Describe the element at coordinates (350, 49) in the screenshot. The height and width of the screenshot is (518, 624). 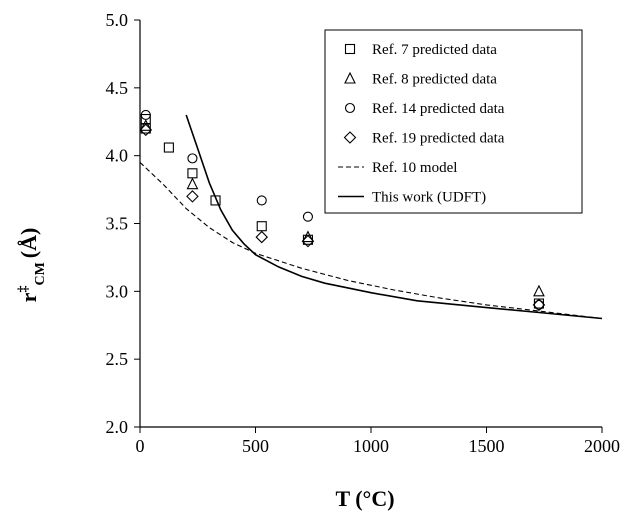
I see `legend-square-marker` at that location.